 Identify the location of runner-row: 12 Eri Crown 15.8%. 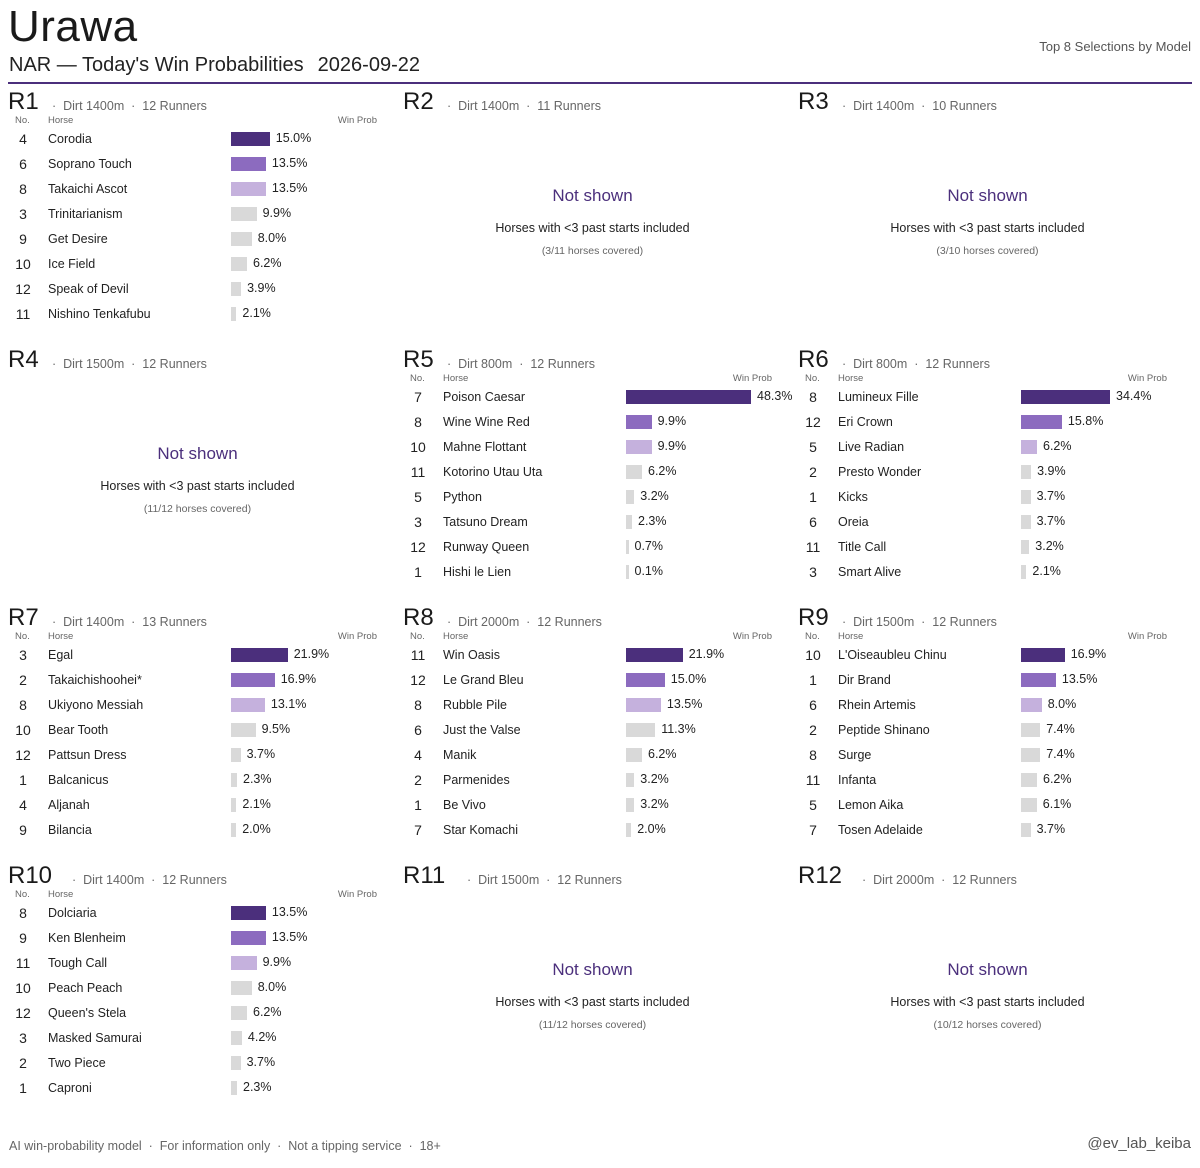
(987, 422).